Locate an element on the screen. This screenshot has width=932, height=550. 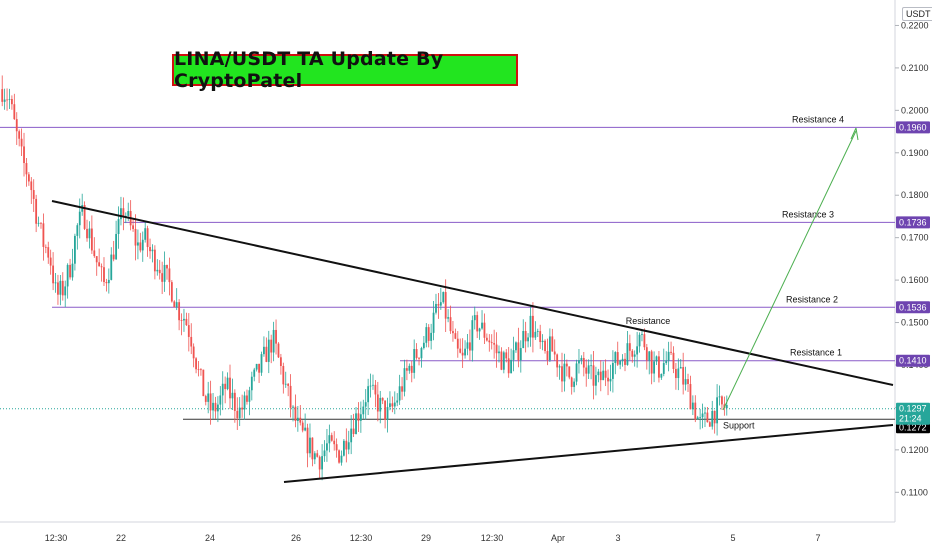
x-tick-label: 22 is located at coordinates (121, 538).